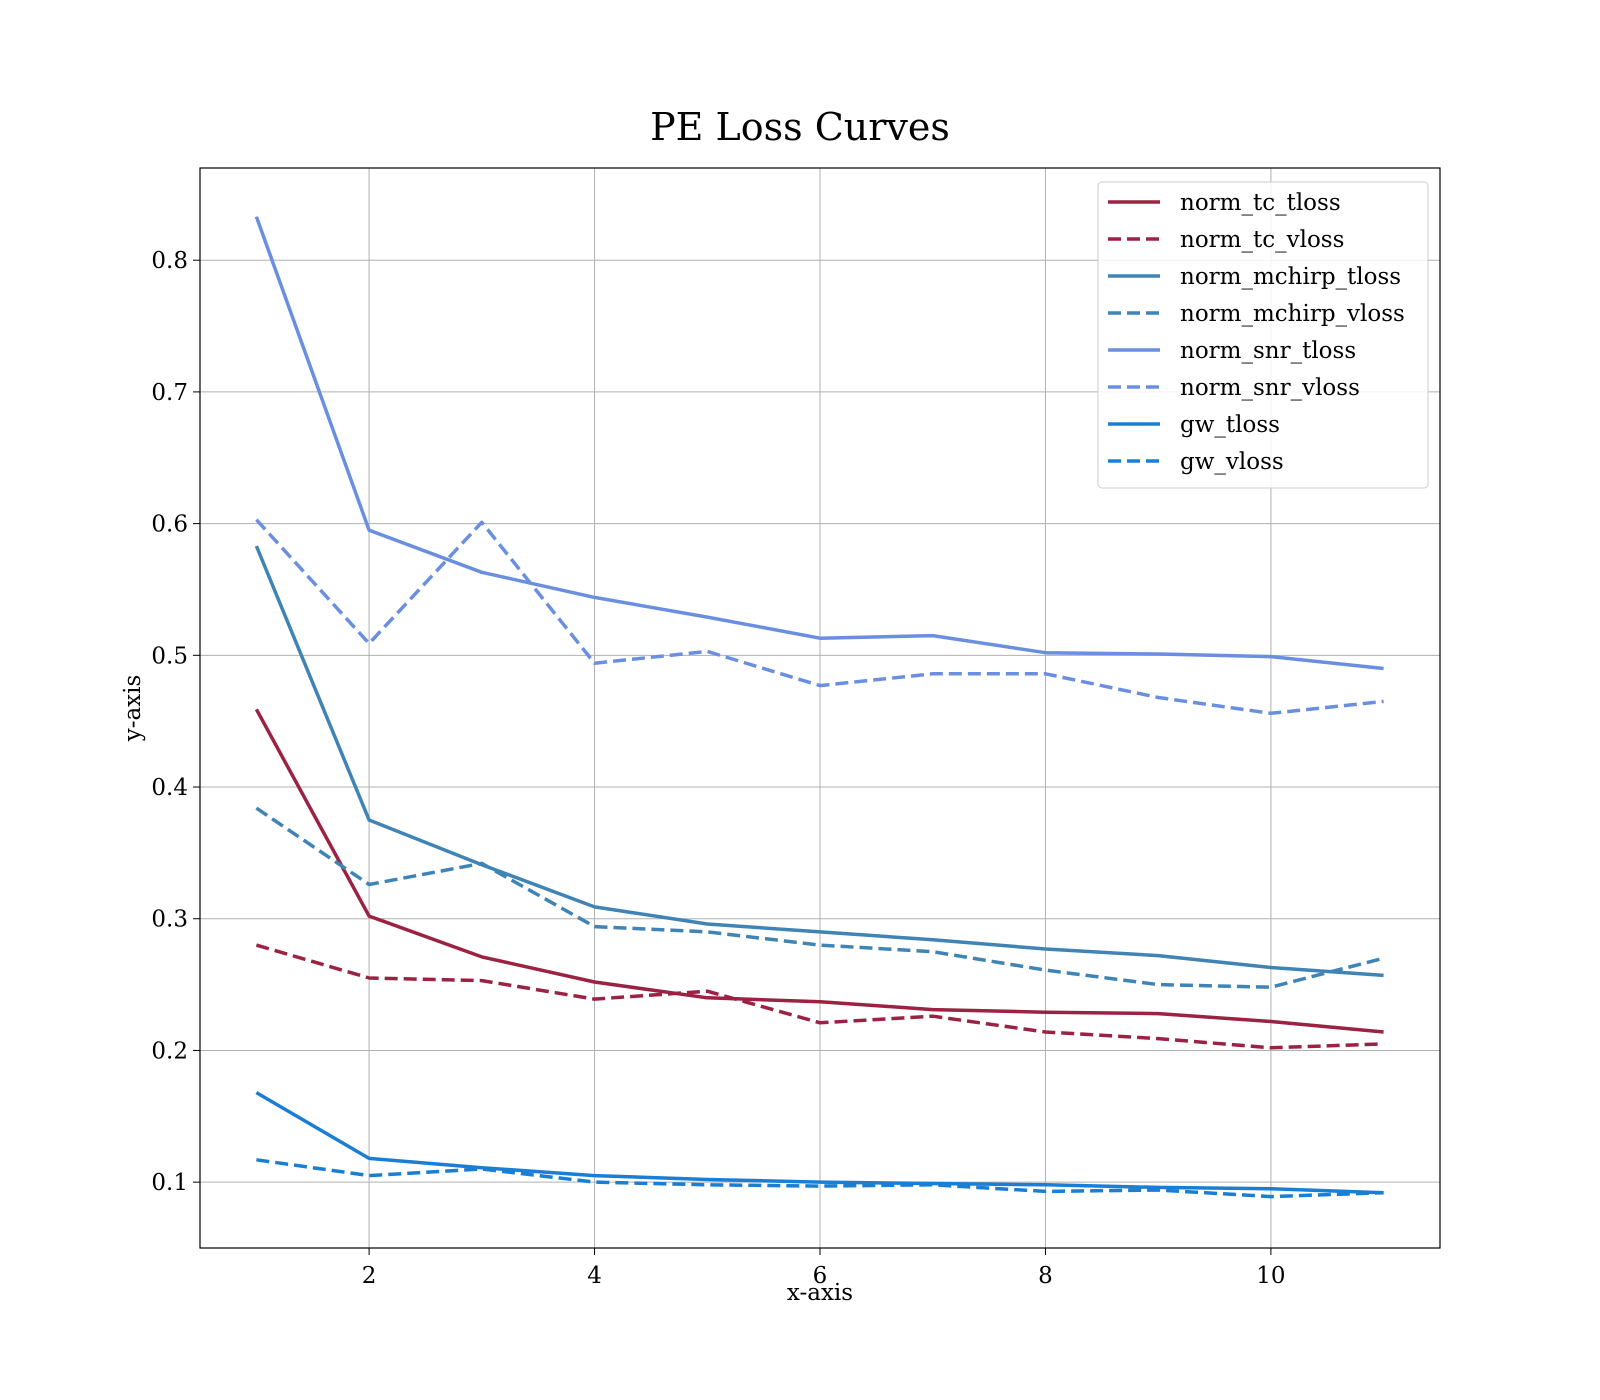  What do you see at coordinates (820, 897) in the screenshot?
I see `series-norm-mchirp-vloss` at bounding box center [820, 897].